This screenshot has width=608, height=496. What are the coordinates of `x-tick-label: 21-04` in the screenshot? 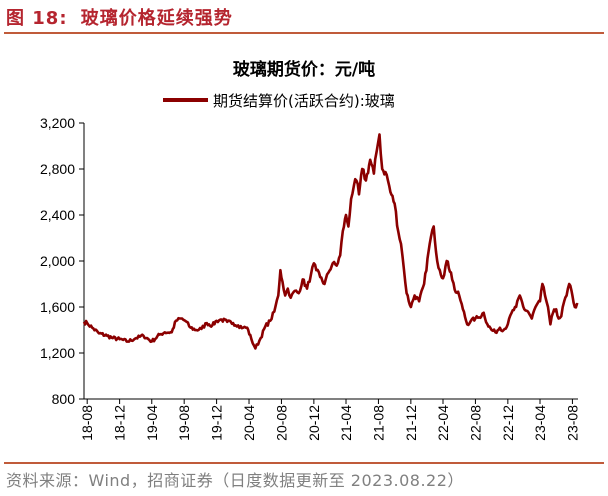 It's located at (346, 423).